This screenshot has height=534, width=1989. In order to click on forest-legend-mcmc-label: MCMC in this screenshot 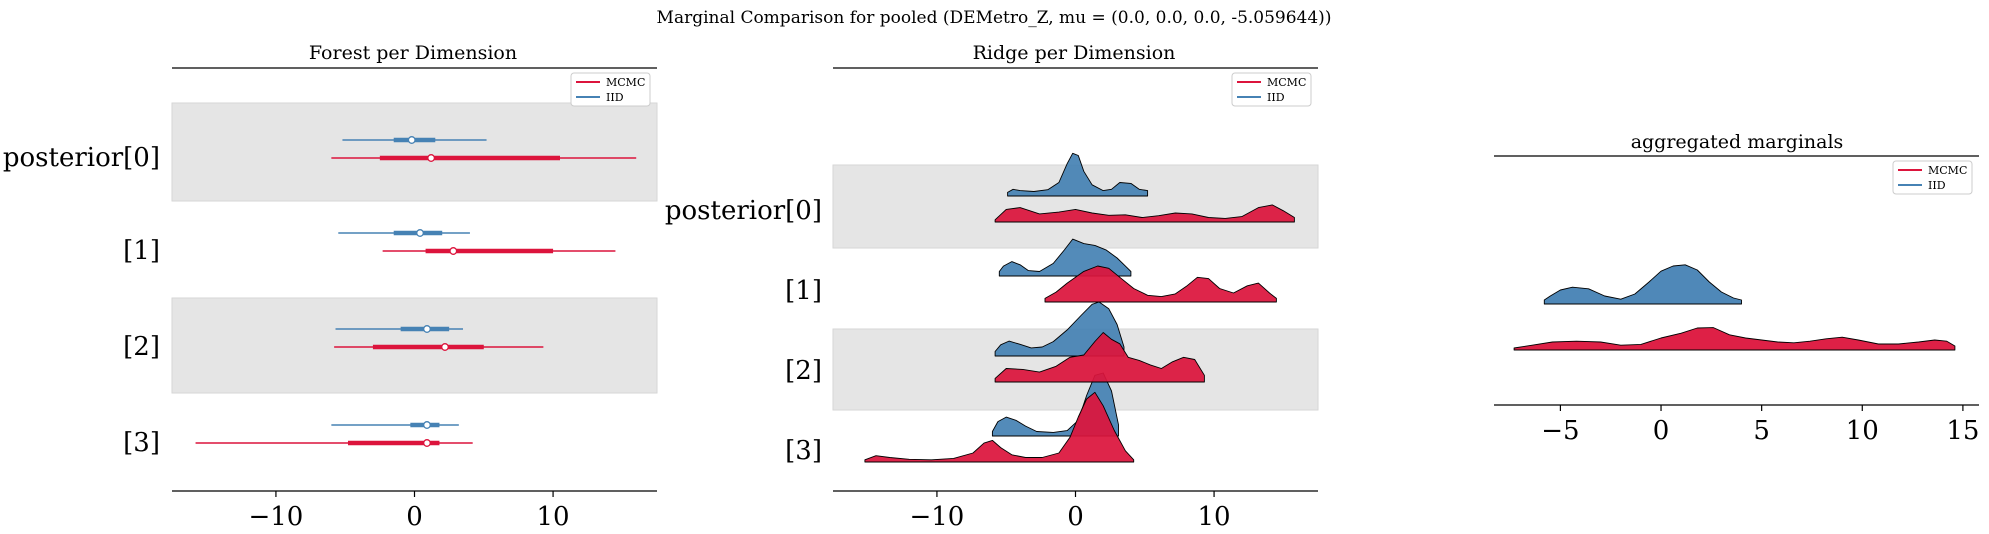, I will do `click(625, 82)`.